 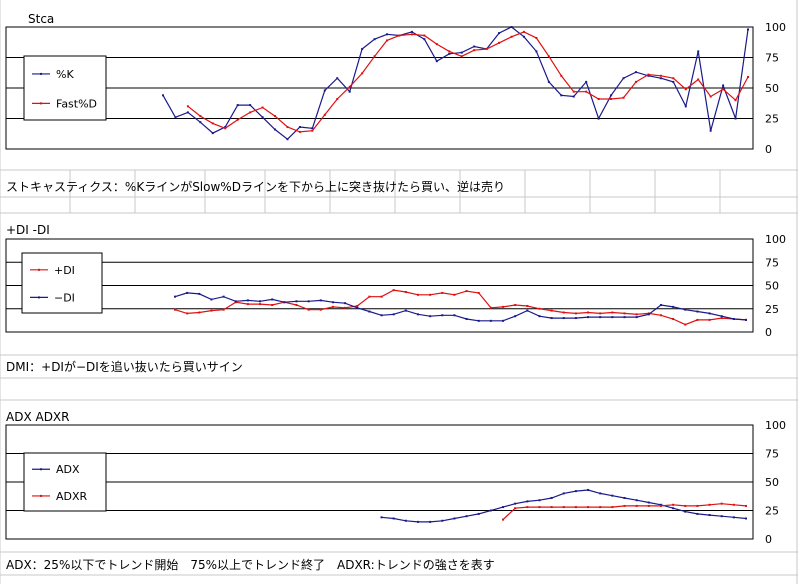 I want to click on y-tick-label: 0, so click(x=768, y=149).